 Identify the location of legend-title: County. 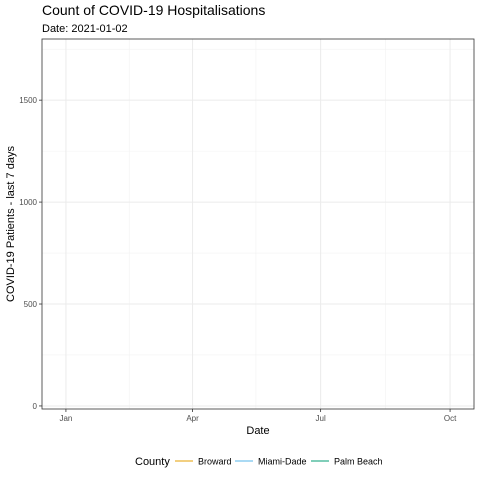
(152, 462).